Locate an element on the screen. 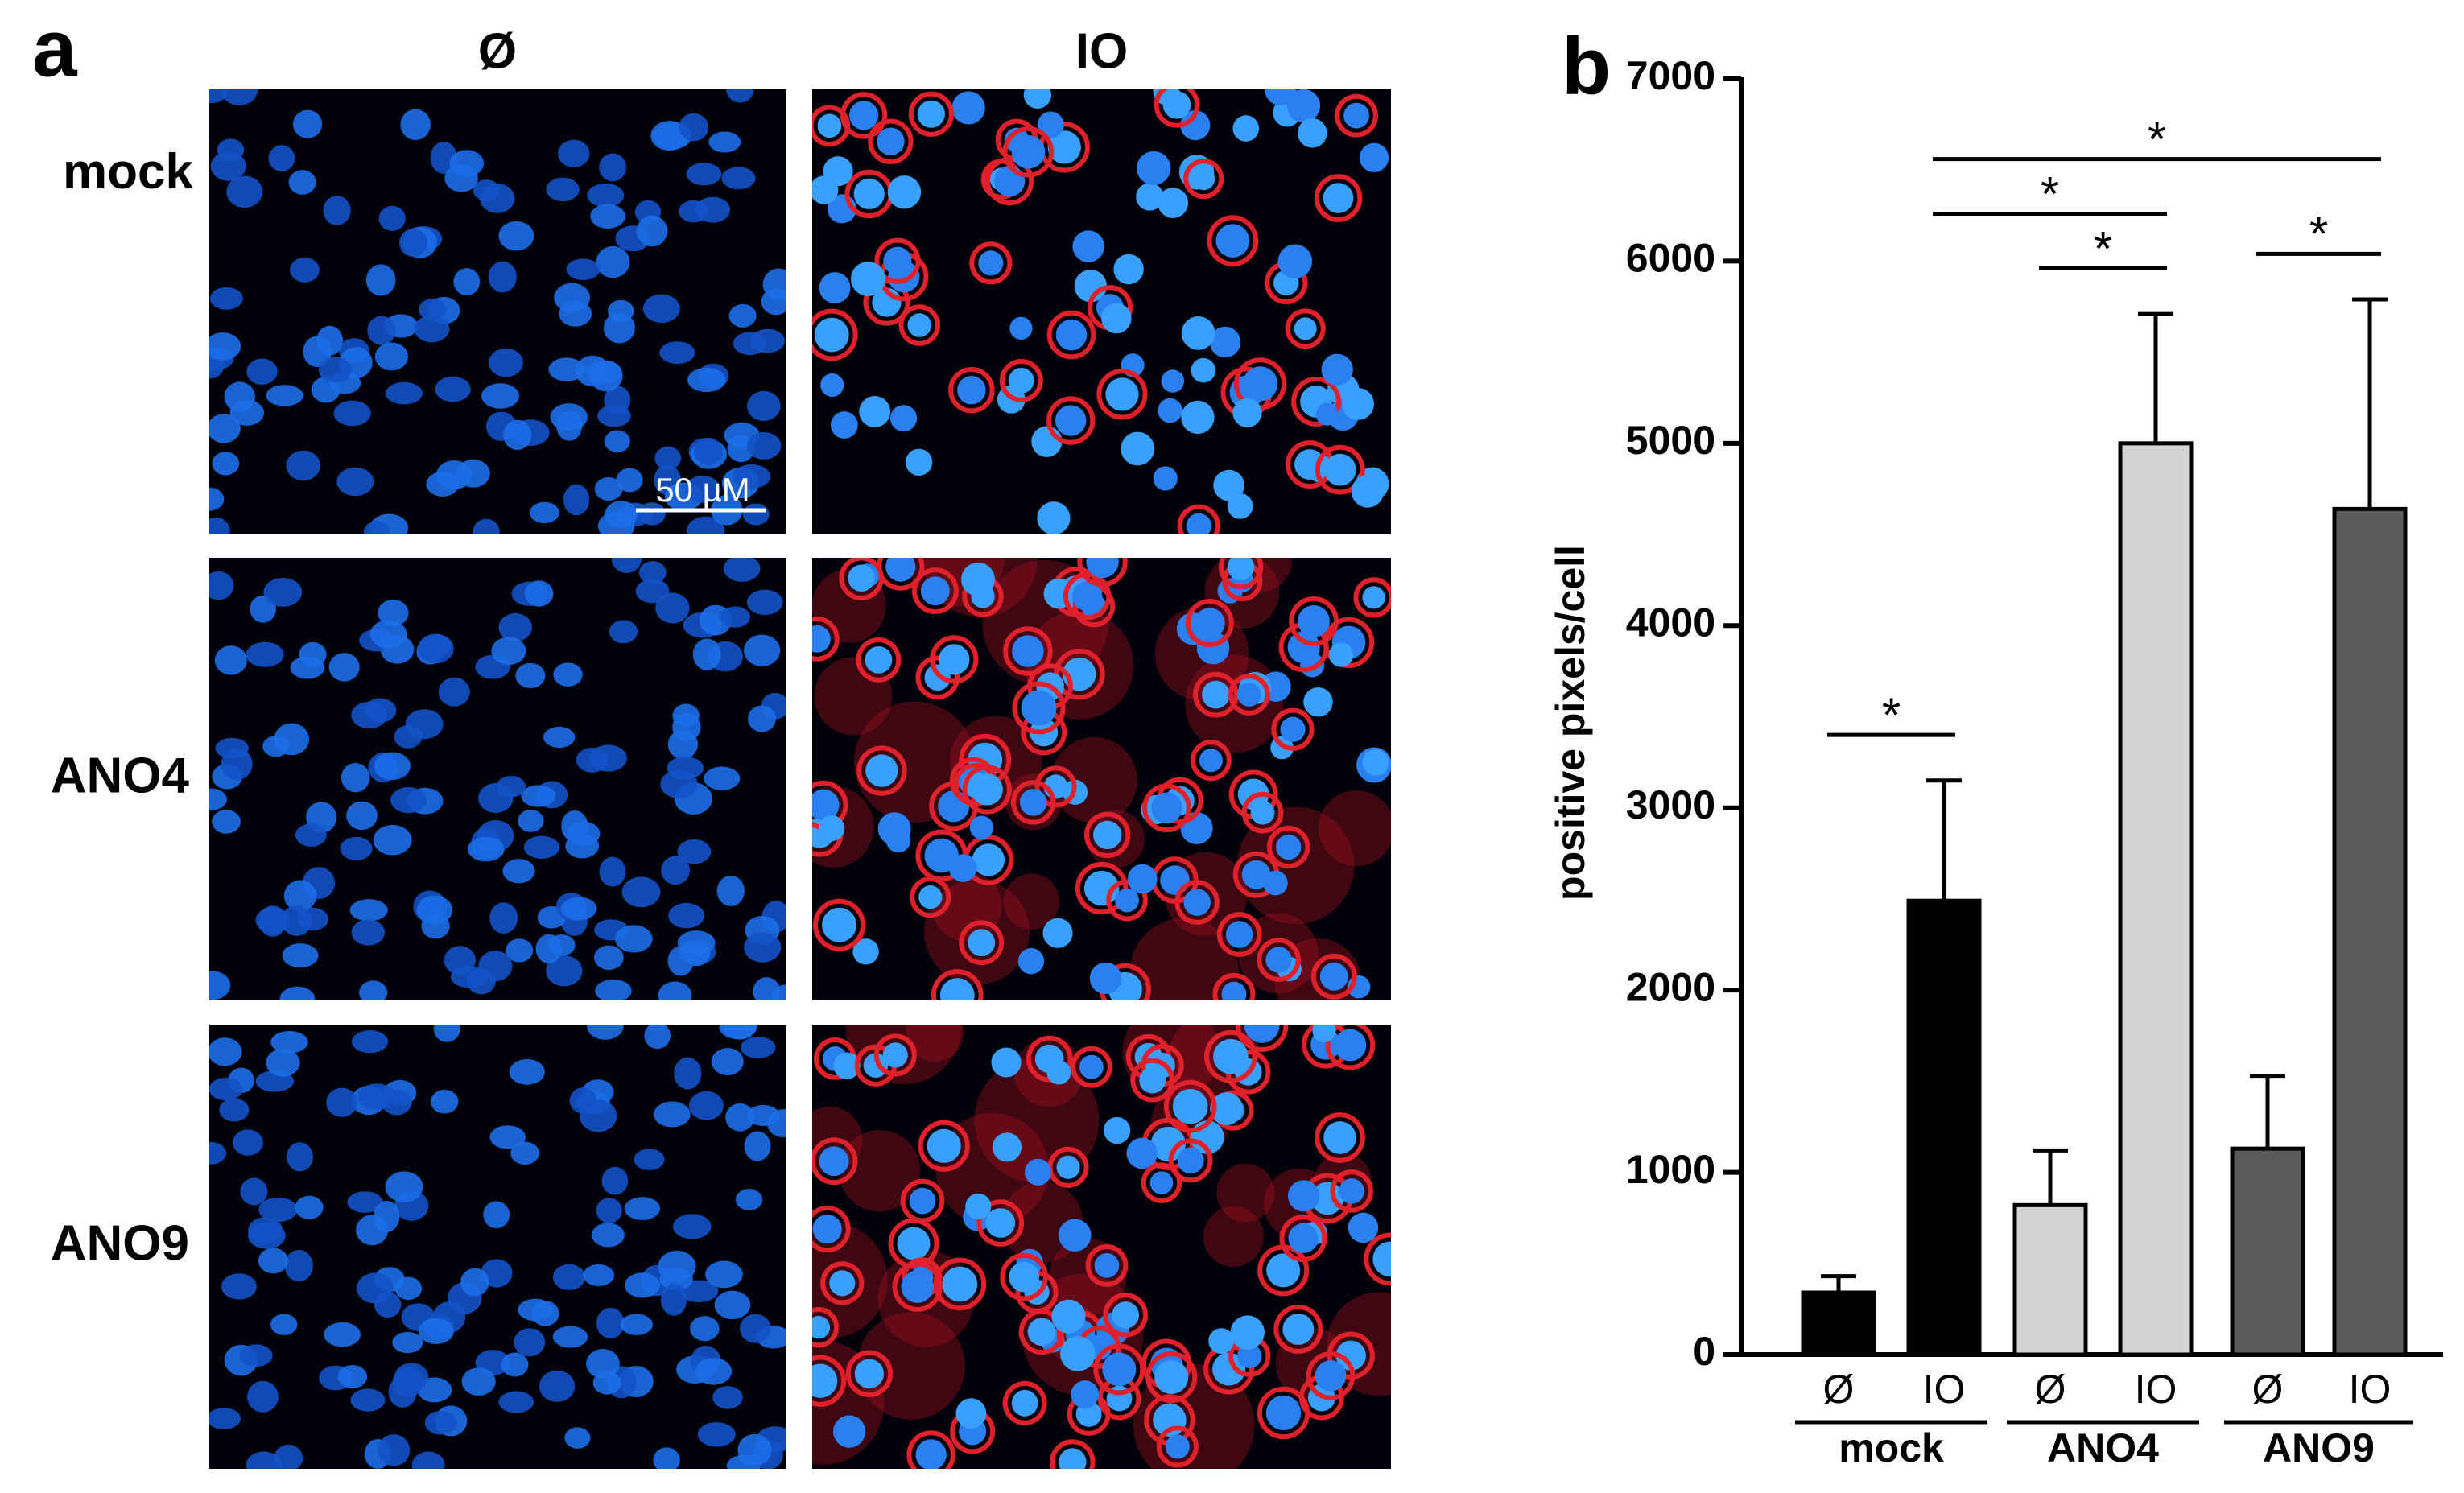  y-tick-label: 4000 is located at coordinates (1670, 622).